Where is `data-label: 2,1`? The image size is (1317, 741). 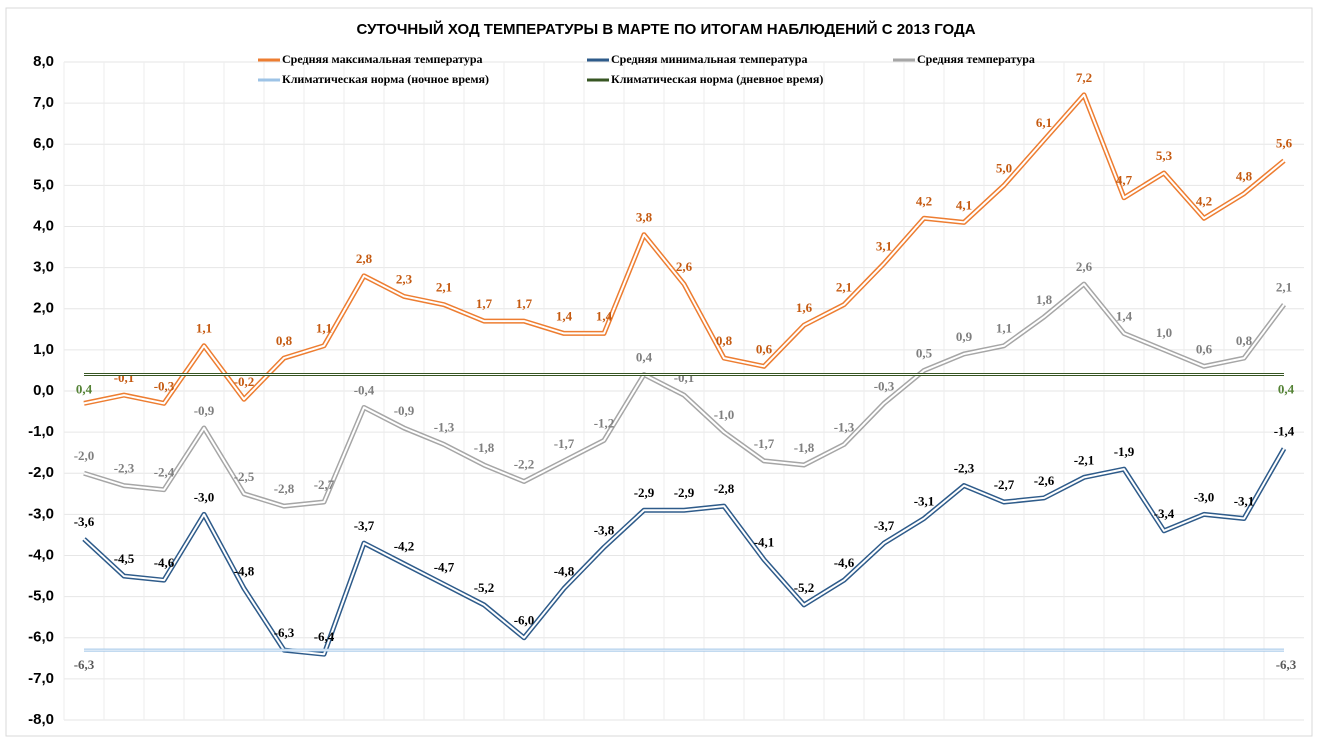 data-label: 2,1 is located at coordinates (1284, 287).